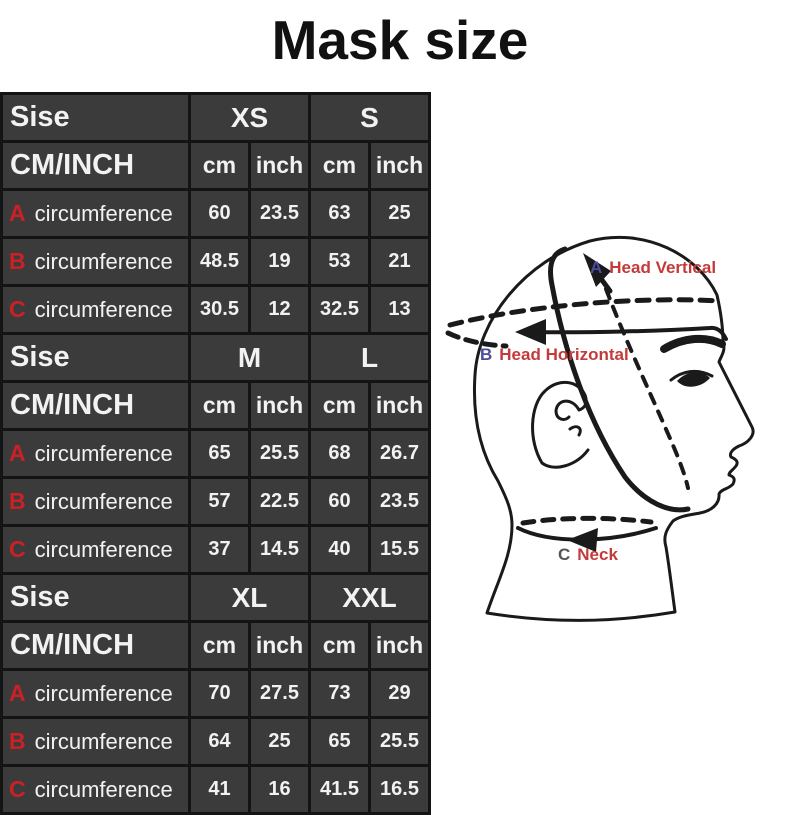  I want to click on value-cell: 13, so click(400, 309).